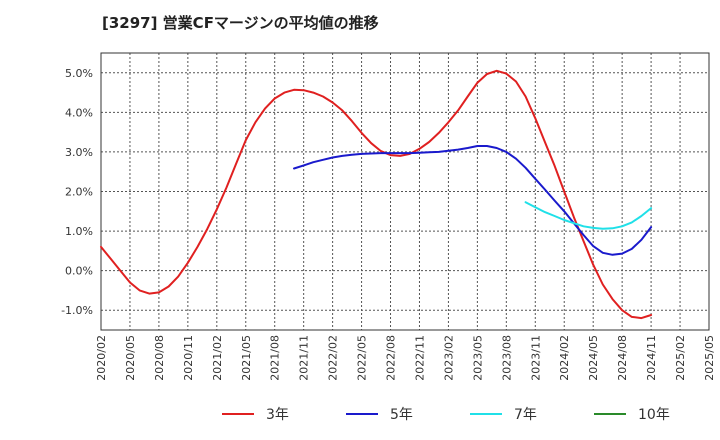 The image size is (720, 440). I want to click on x-tick-label: 2025/02, so click(680, 358).